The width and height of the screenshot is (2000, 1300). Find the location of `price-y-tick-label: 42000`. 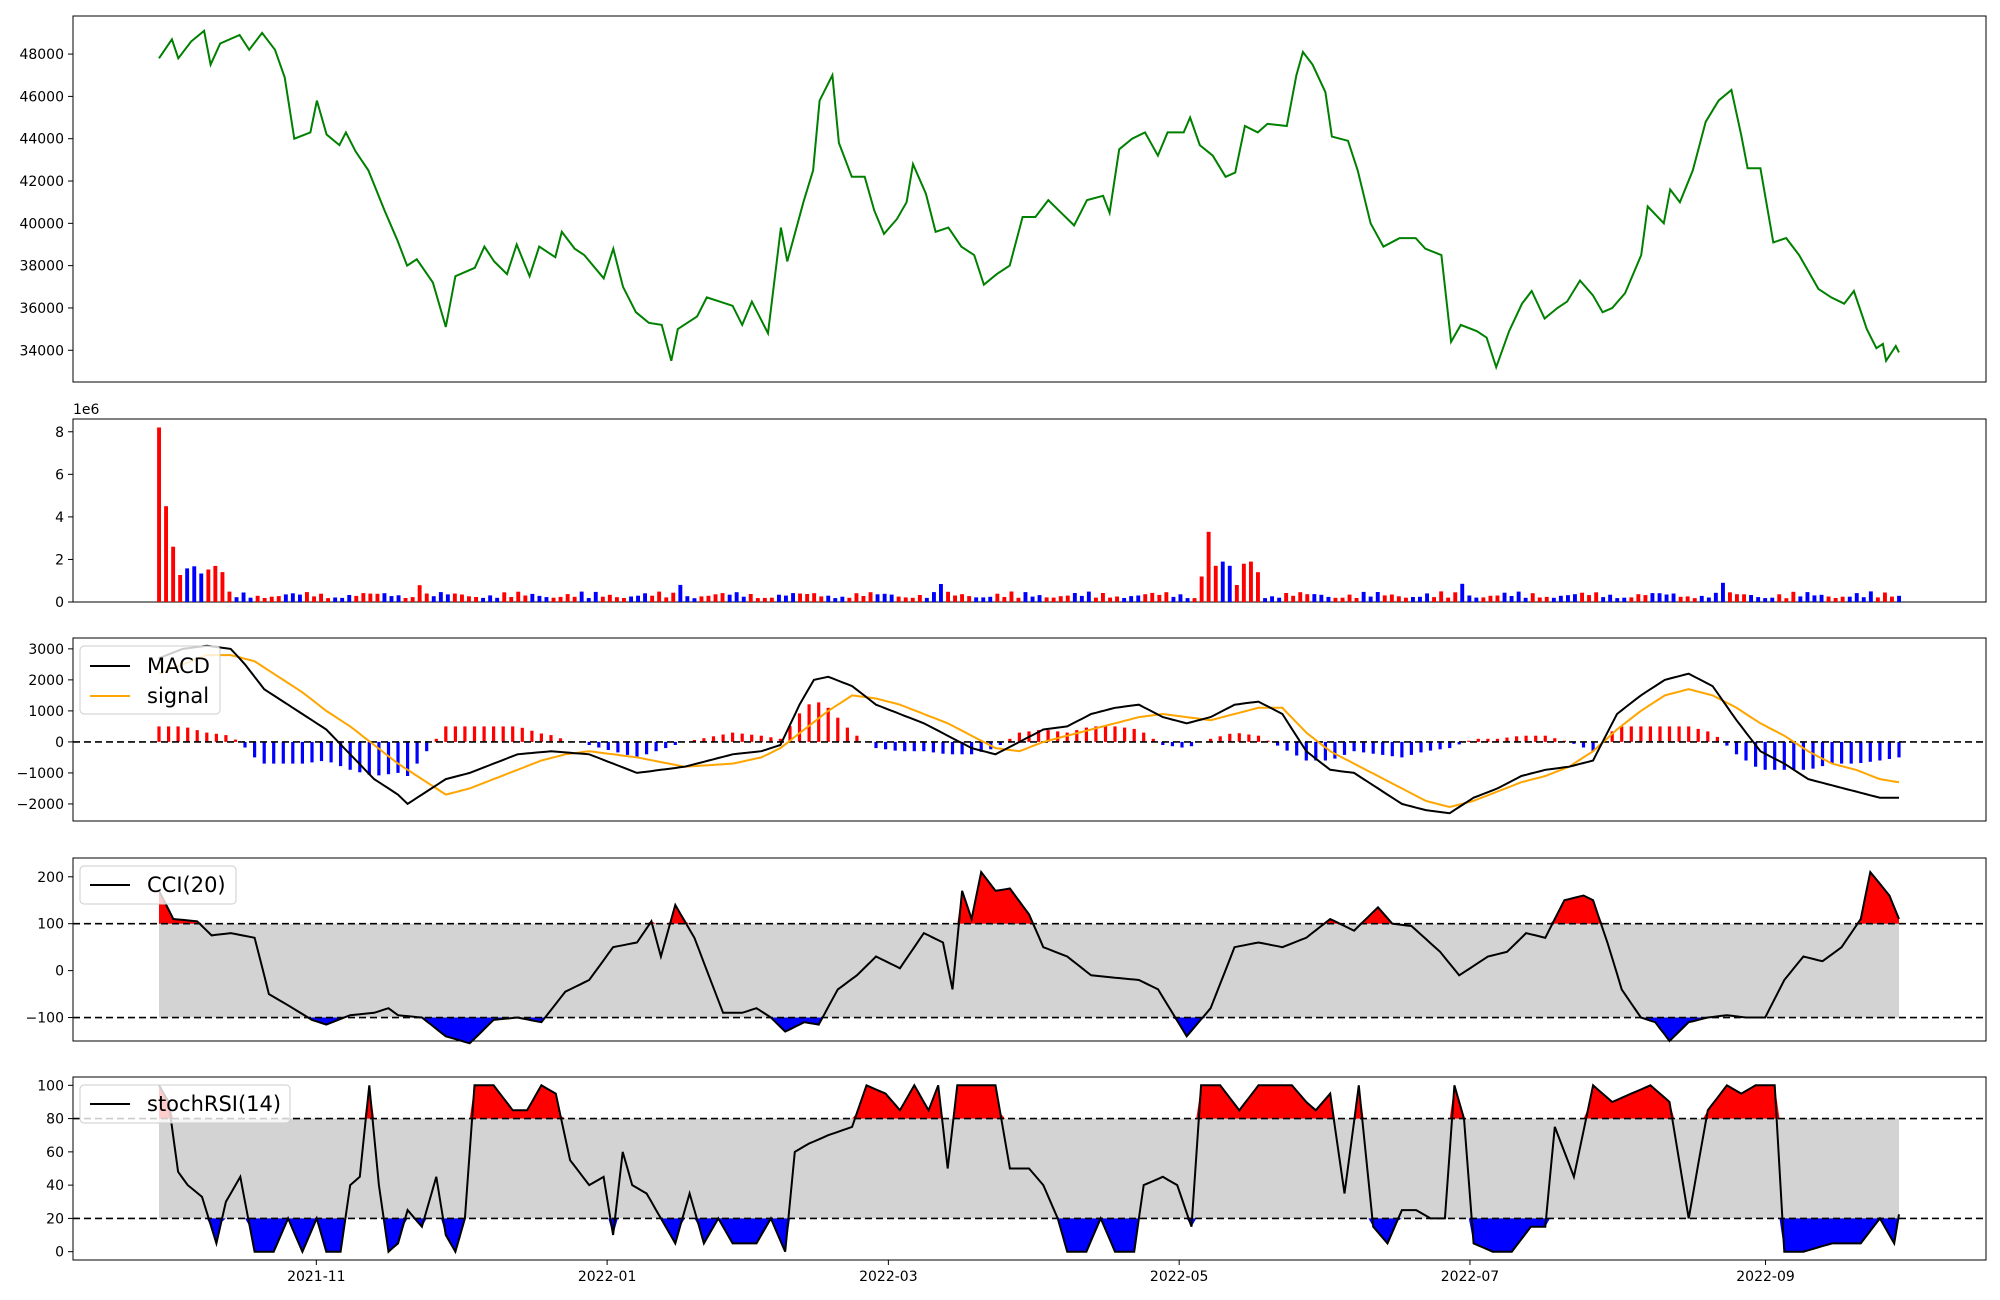

price-y-tick-label: 42000 is located at coordinates (41, 182).